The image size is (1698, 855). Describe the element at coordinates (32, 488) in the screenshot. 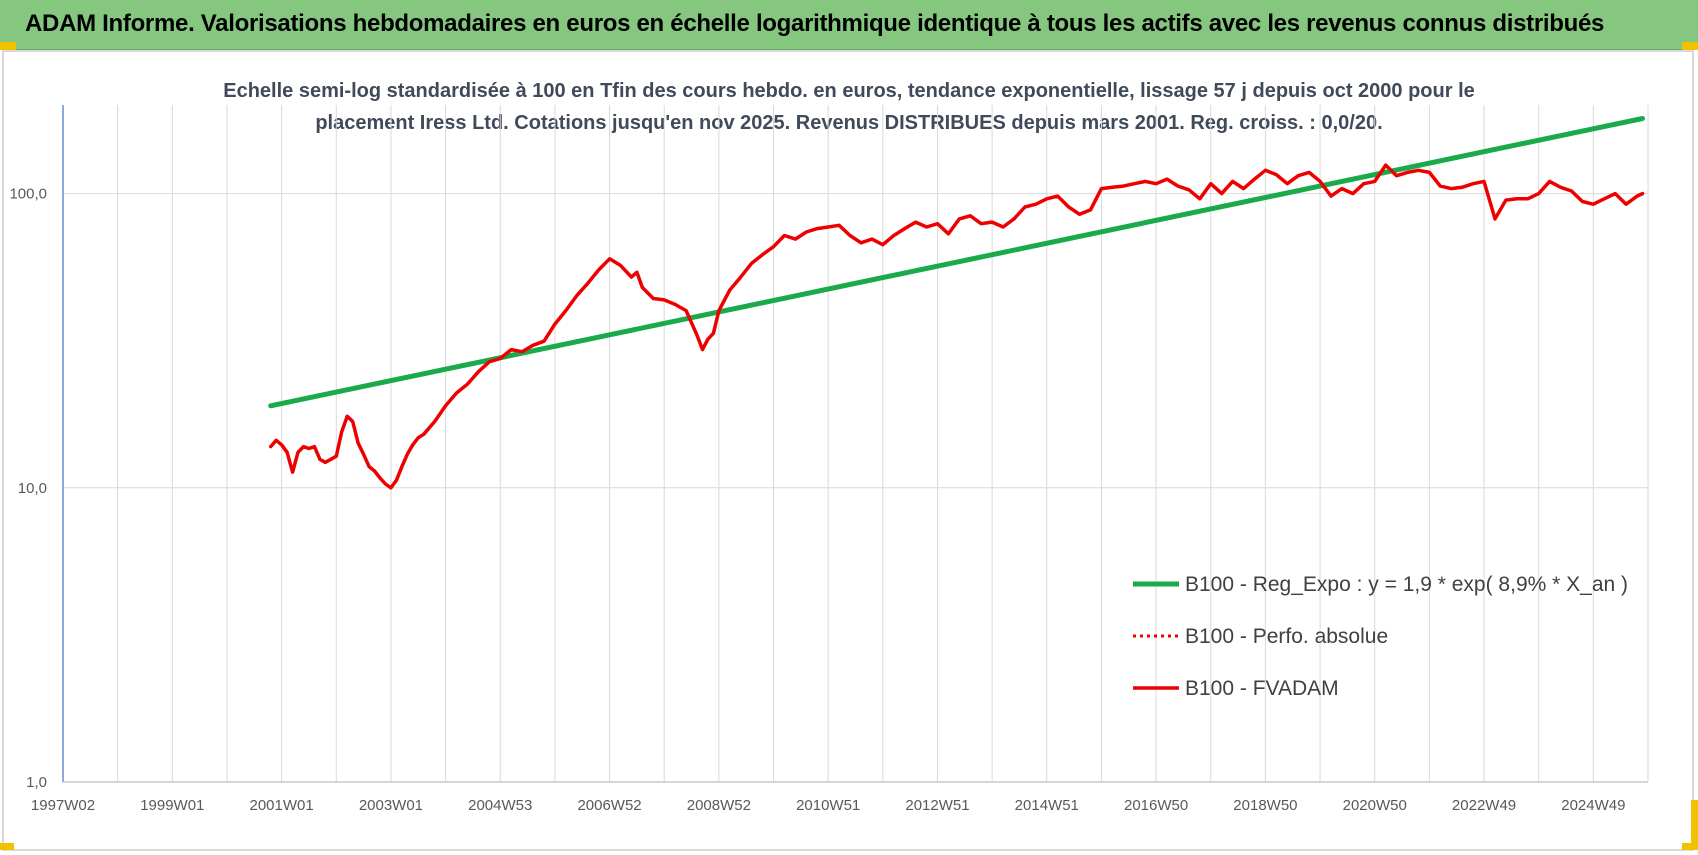

I see `y-tick-label: 10,0` at that location.